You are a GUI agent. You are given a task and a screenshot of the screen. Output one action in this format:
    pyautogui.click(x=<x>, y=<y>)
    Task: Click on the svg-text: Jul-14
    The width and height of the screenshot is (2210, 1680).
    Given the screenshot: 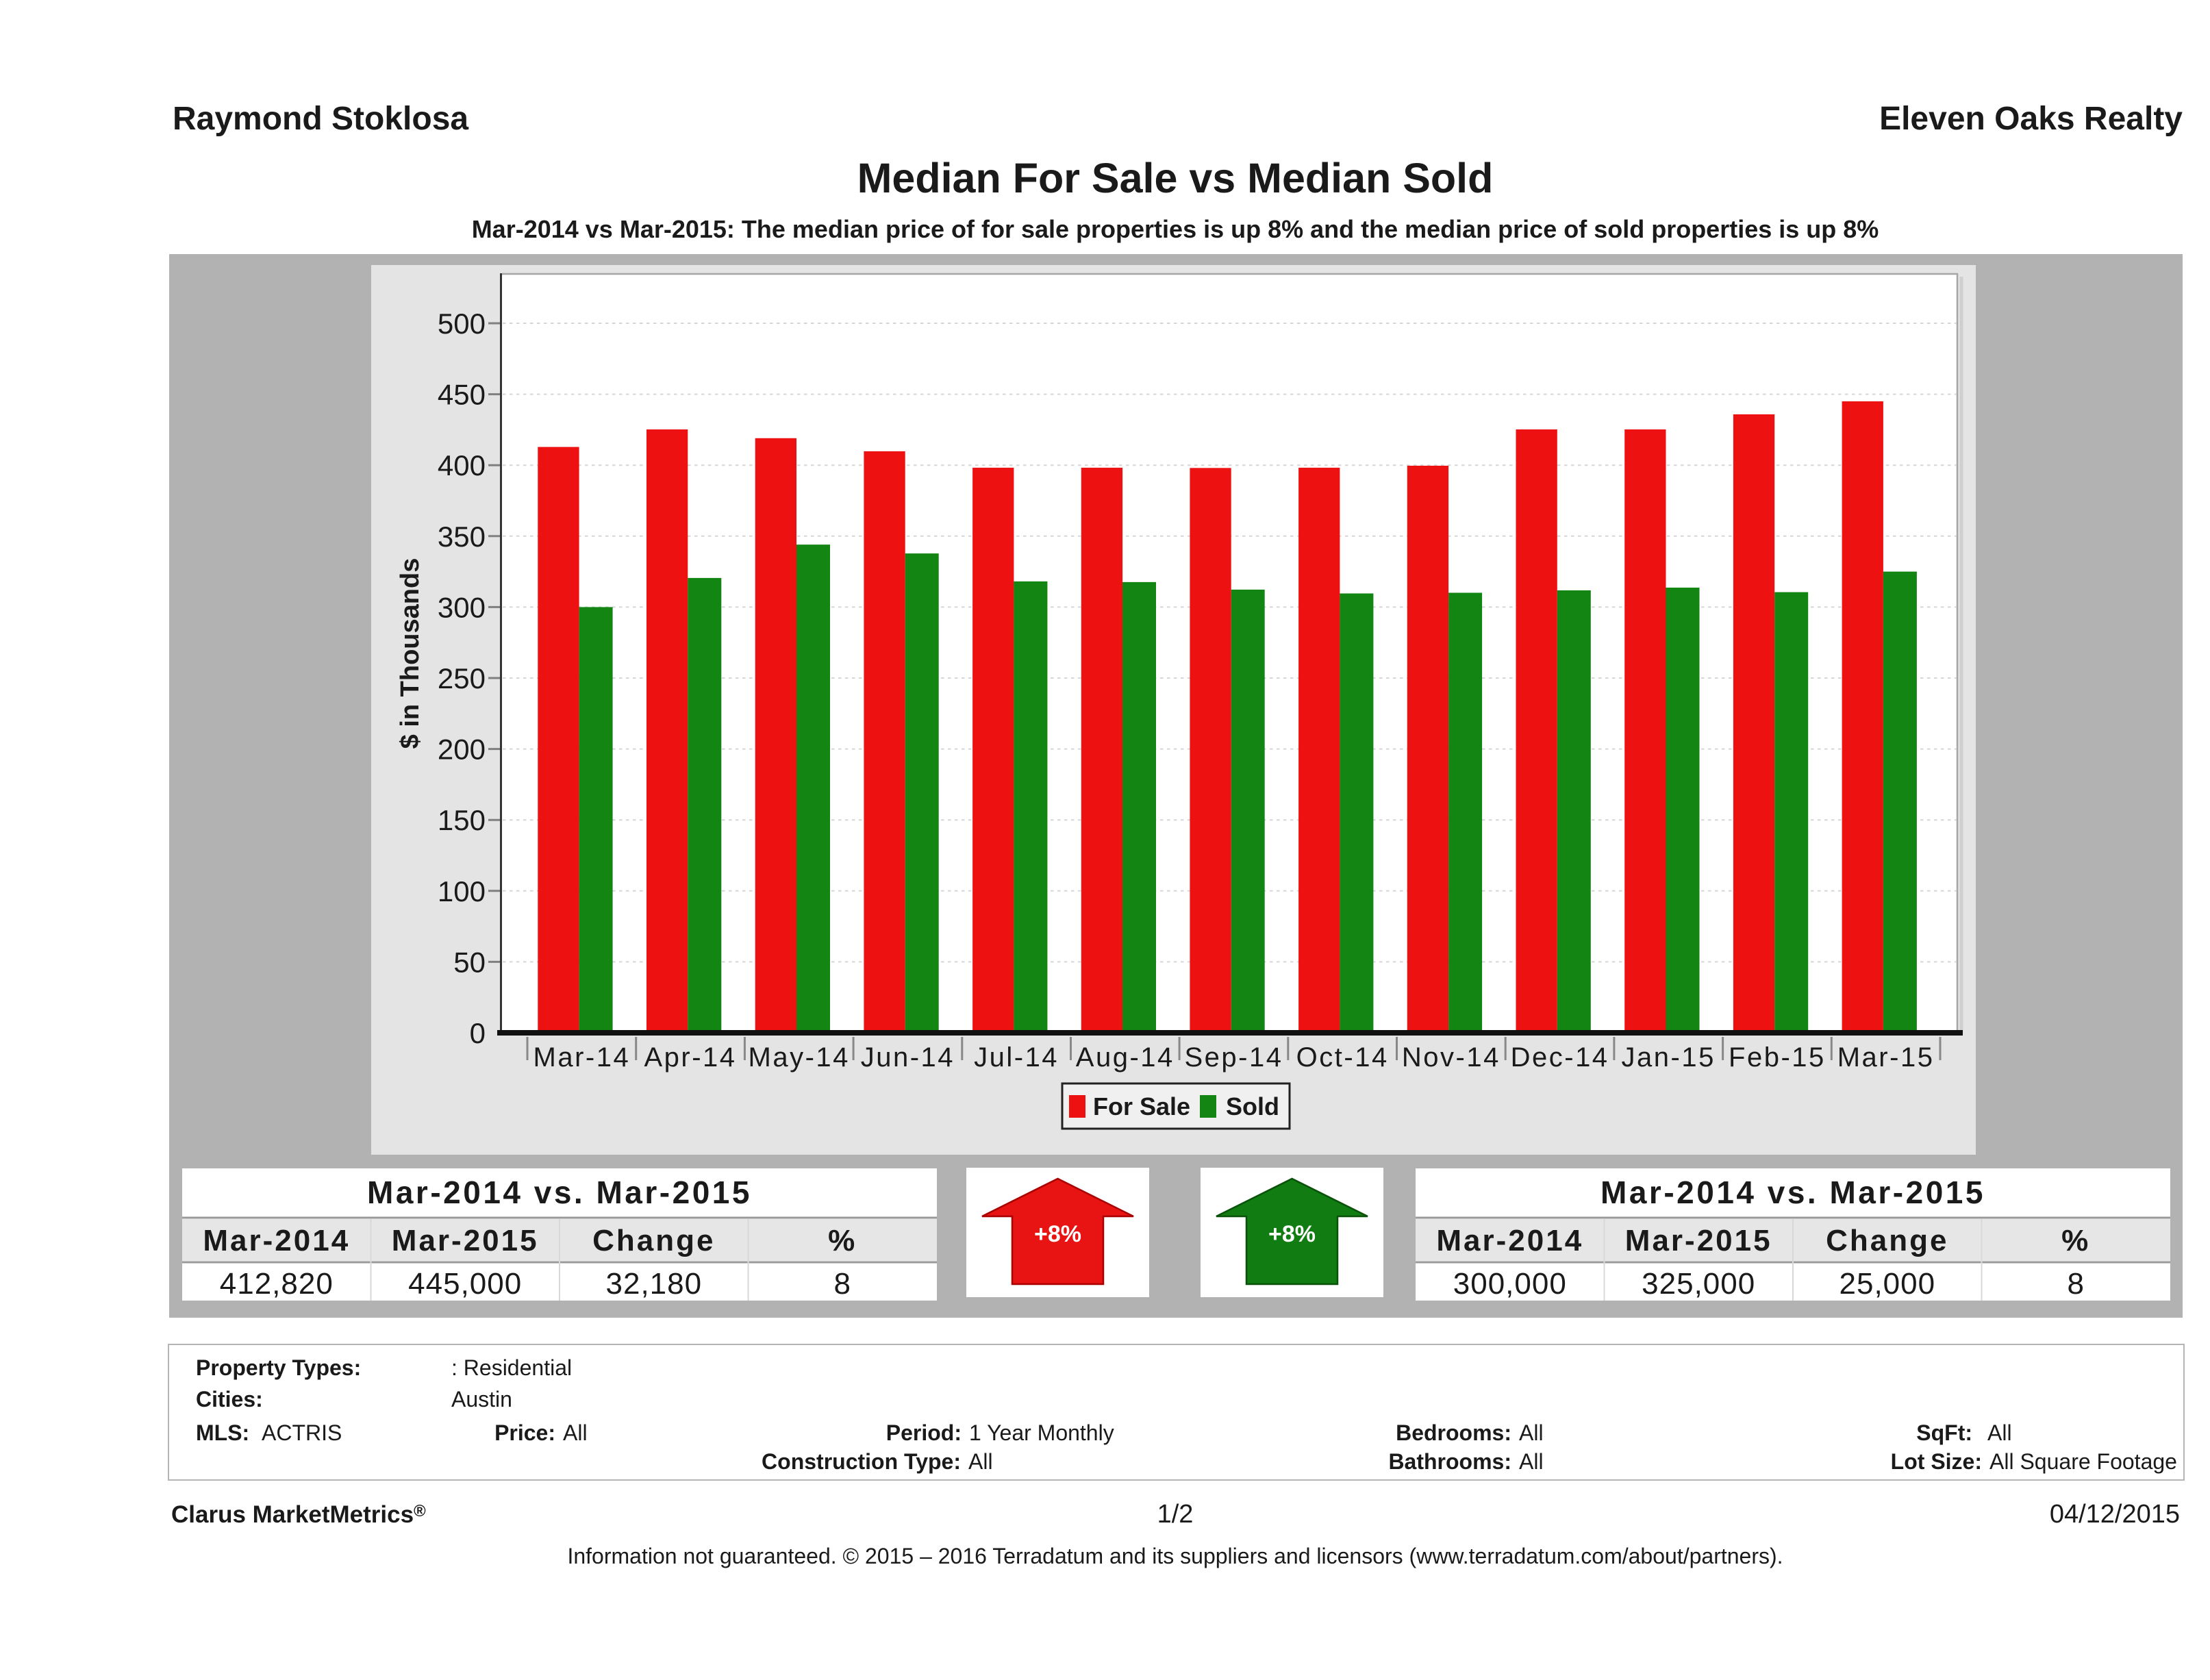 What is the action you would take?
    pyautogui.click(x=1016, y=1057)
    